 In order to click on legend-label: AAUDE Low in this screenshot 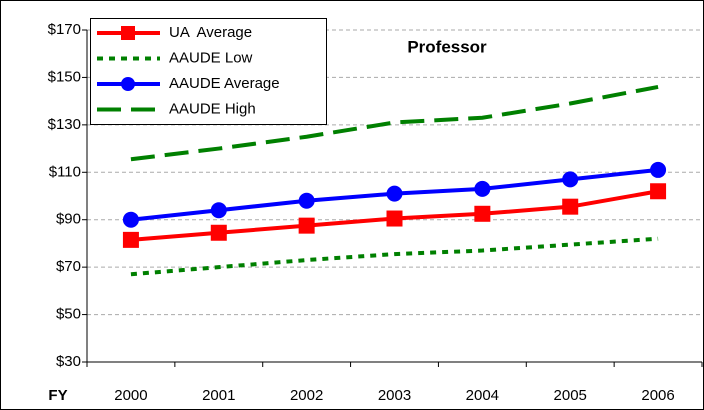, I will do `click(211, 57)`.